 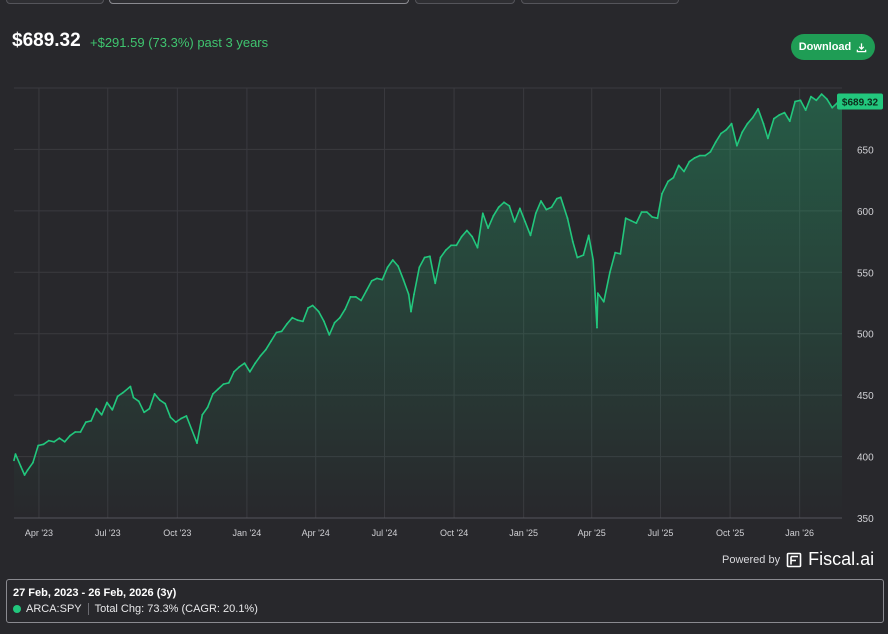 I want to click on x-tick-label: Apr '25, so click(x=592, y=533).